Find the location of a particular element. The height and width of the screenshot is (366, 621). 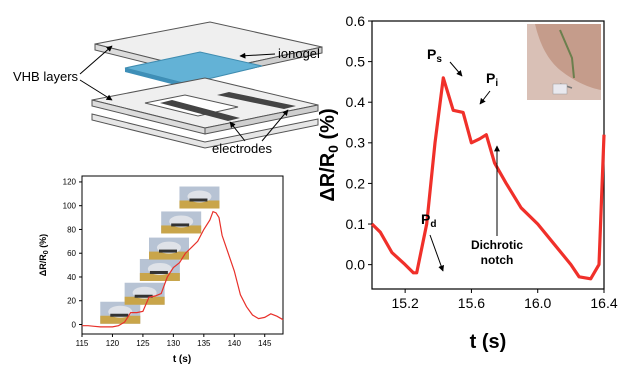

small-ytick-label: 120 is located at coordinates (70, 182).